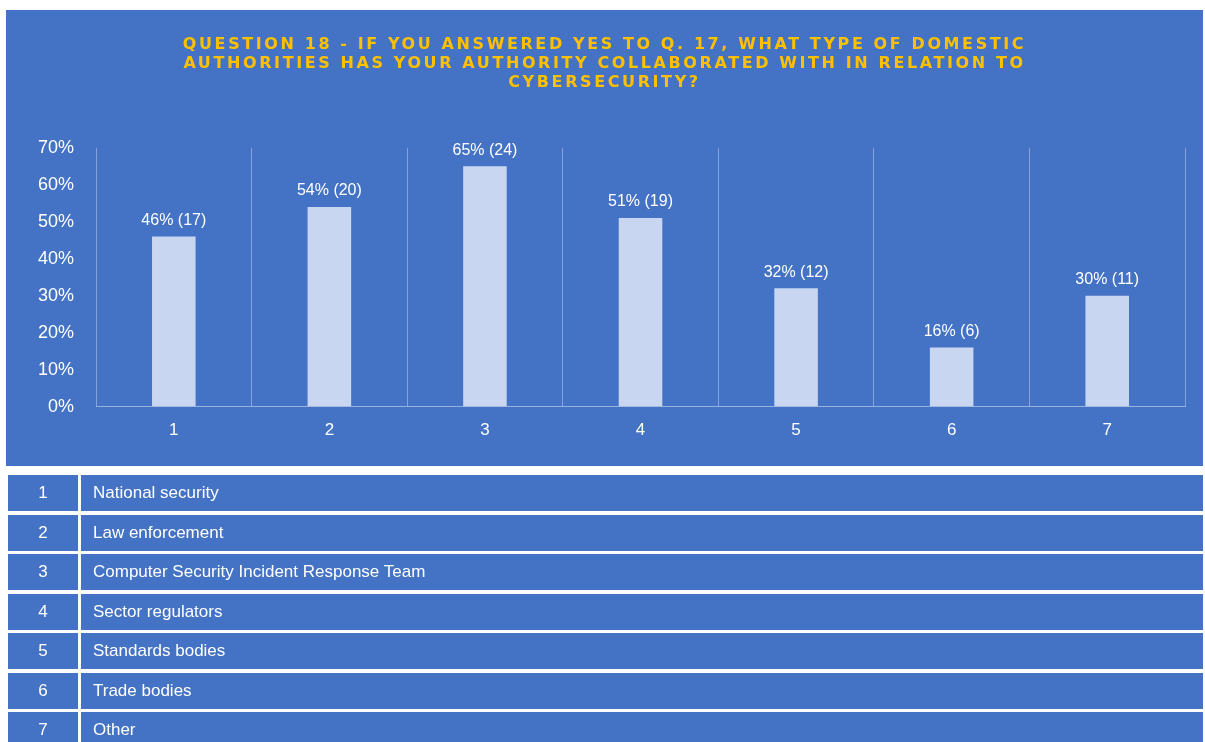 Image resolution: width=1205 pixels, height=742 pixels. Describe the element at coordinates (642, 572) in the screenshot. I see `text: Computer Security Incident Response Team` at that location.